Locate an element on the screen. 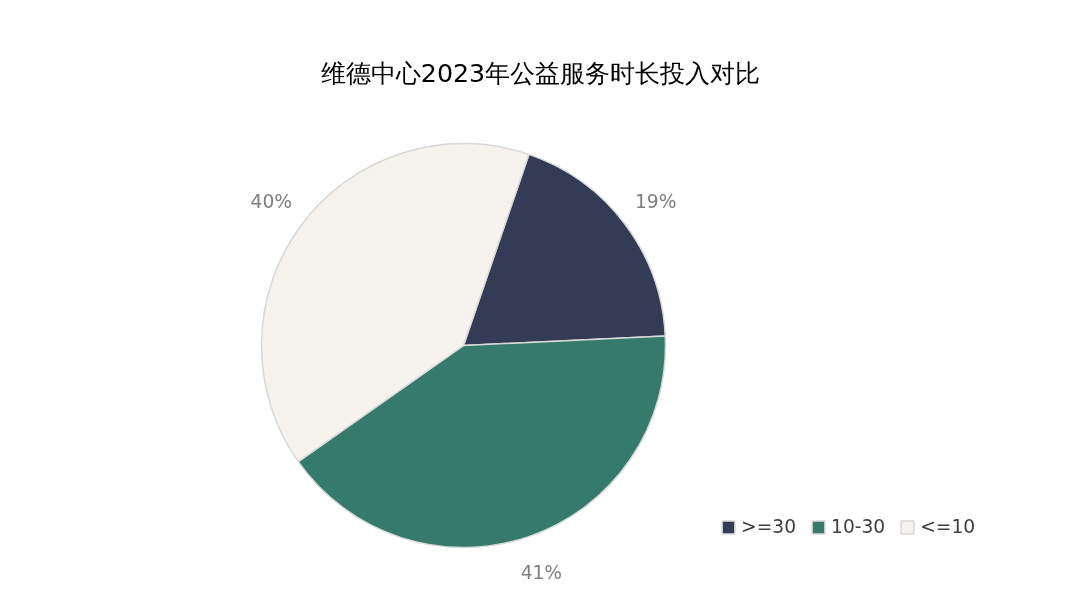 Image resolution: width=1080 pixels, height=615 pixels. data-label: 19% is located at coordinates (655, 201).